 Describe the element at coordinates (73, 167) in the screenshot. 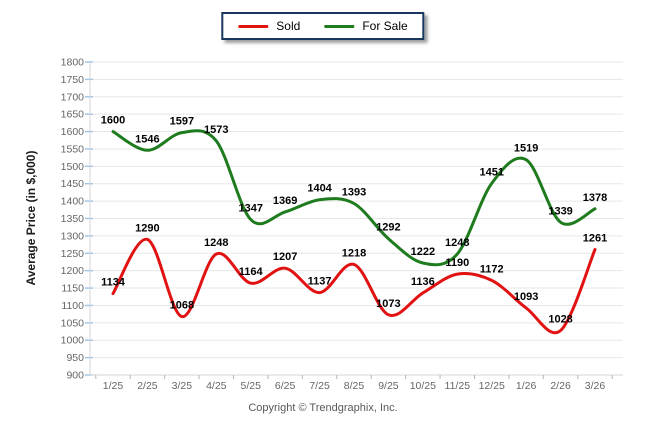

I see `y-tick-label: 1500` at that location.